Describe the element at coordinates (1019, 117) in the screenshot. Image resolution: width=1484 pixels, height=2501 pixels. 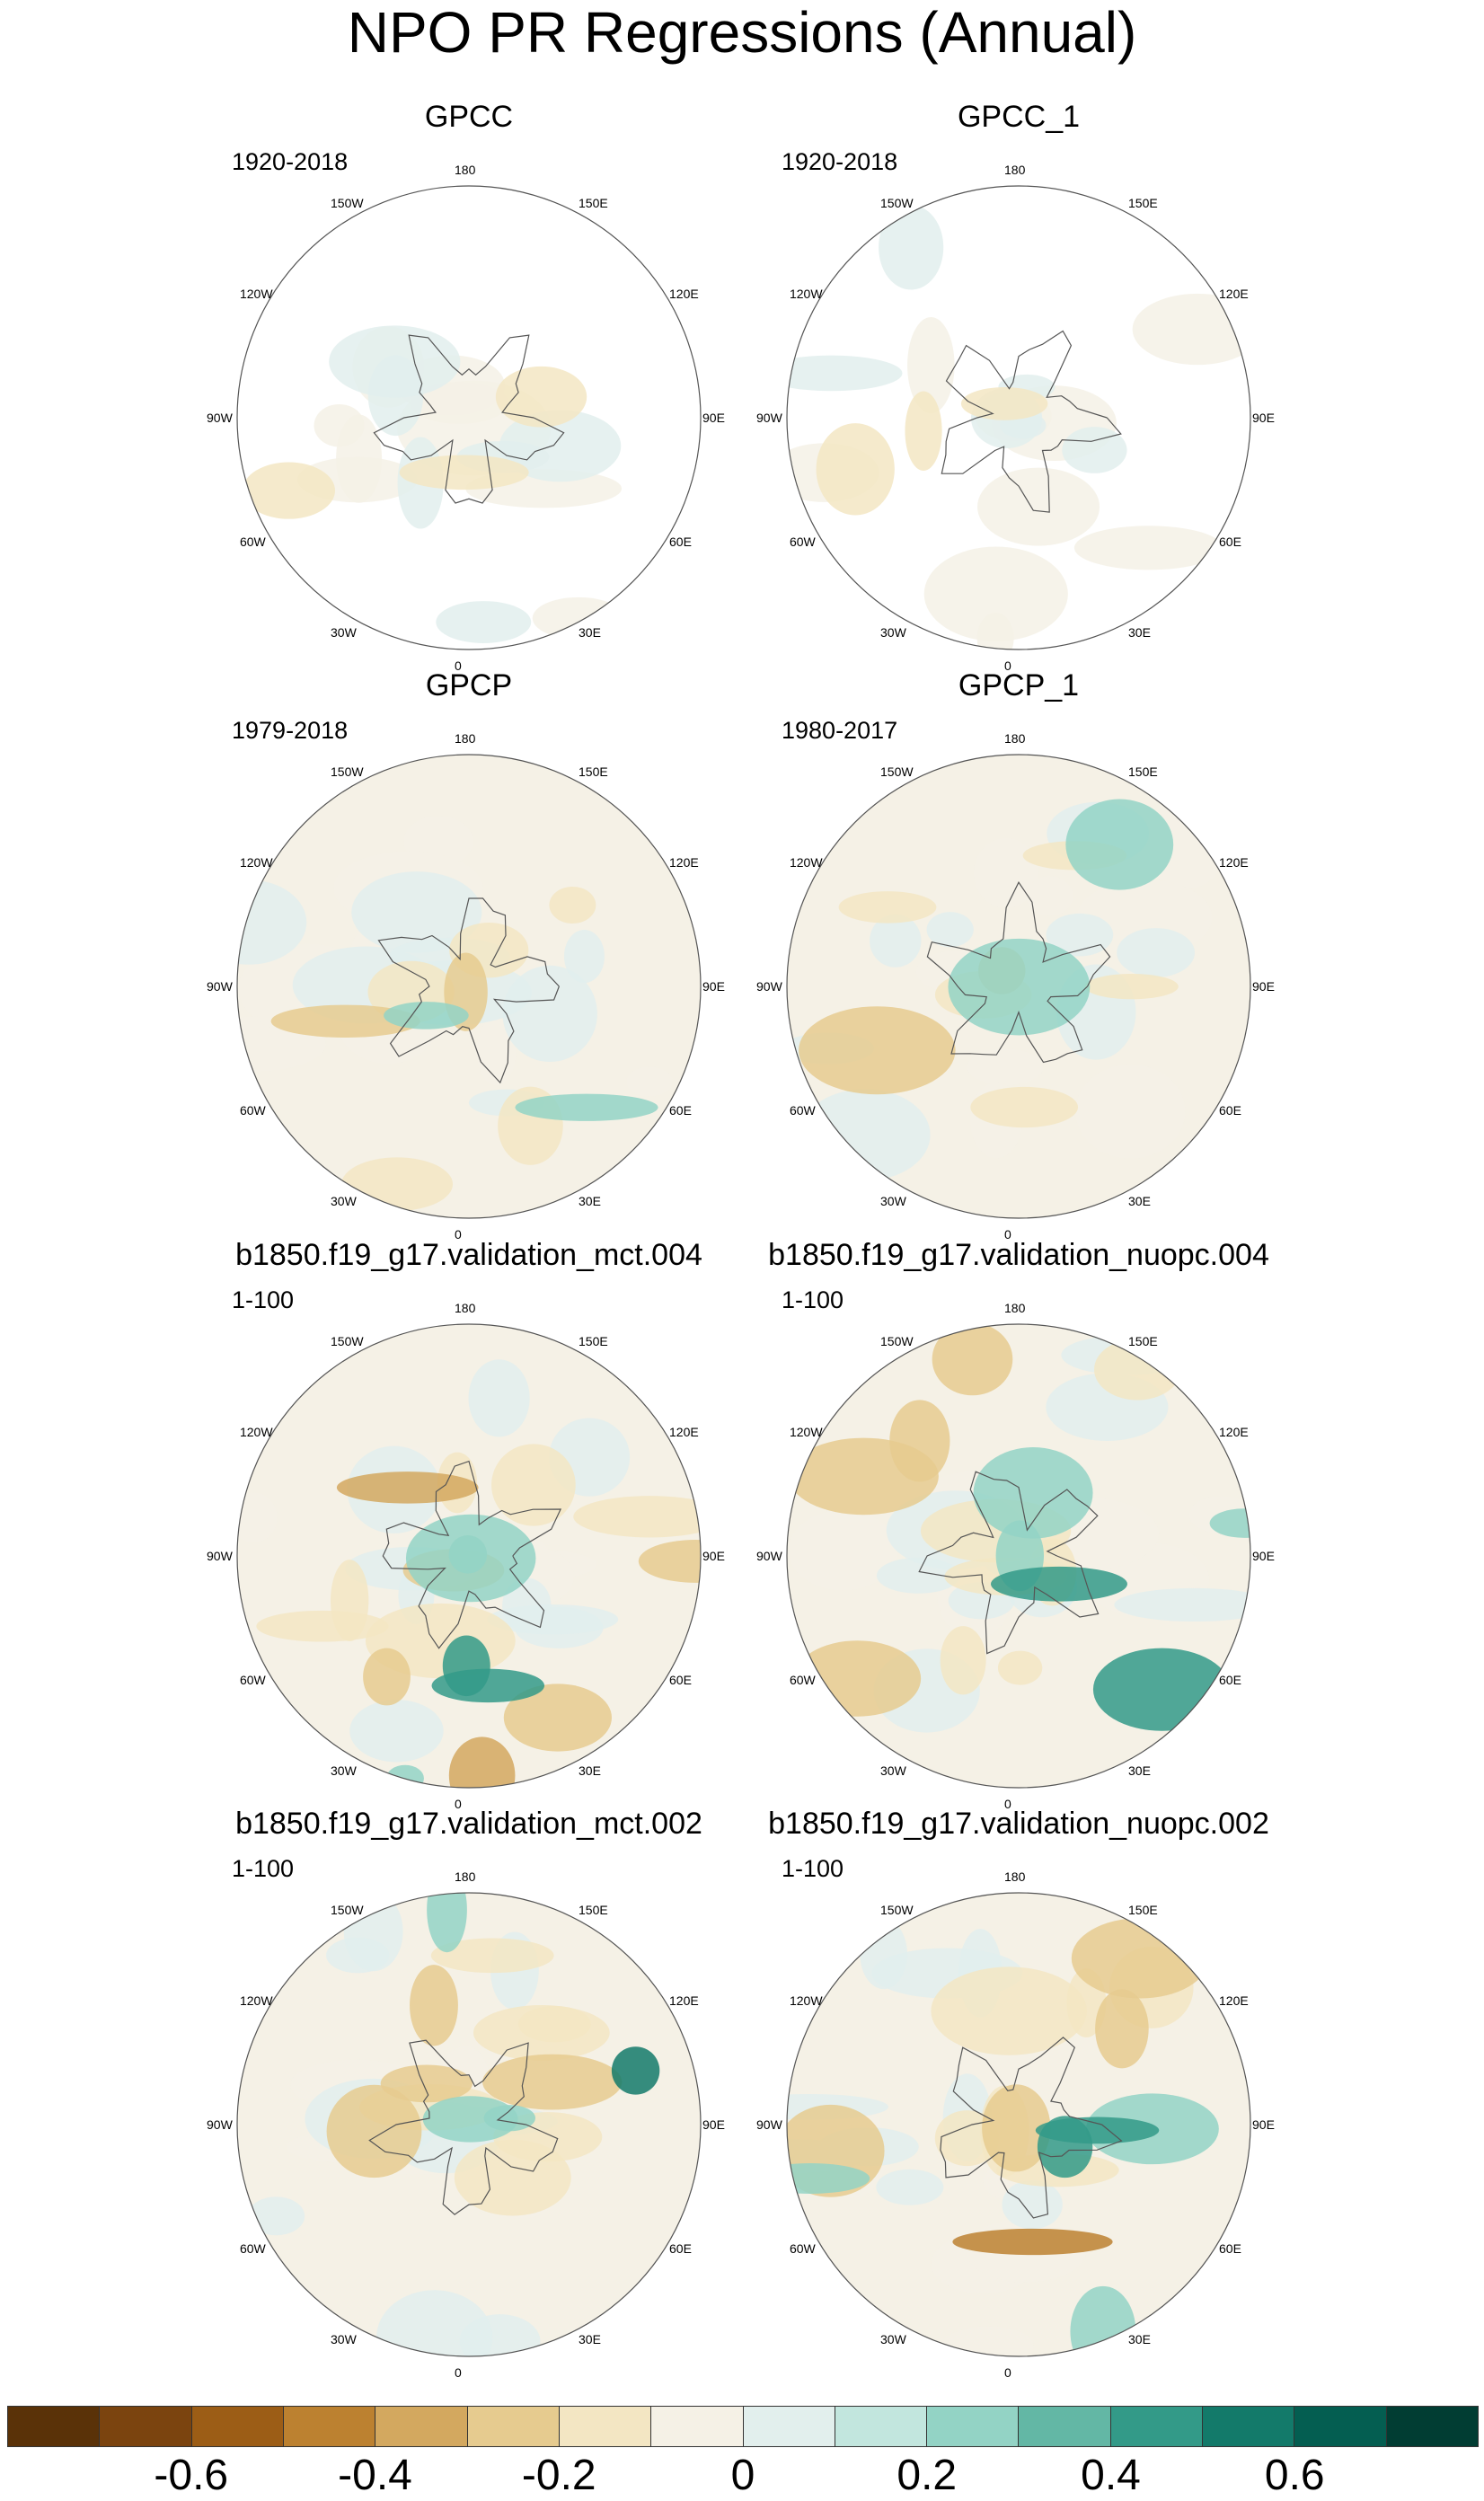
I see `panel-title: GPCC_1` at that location.